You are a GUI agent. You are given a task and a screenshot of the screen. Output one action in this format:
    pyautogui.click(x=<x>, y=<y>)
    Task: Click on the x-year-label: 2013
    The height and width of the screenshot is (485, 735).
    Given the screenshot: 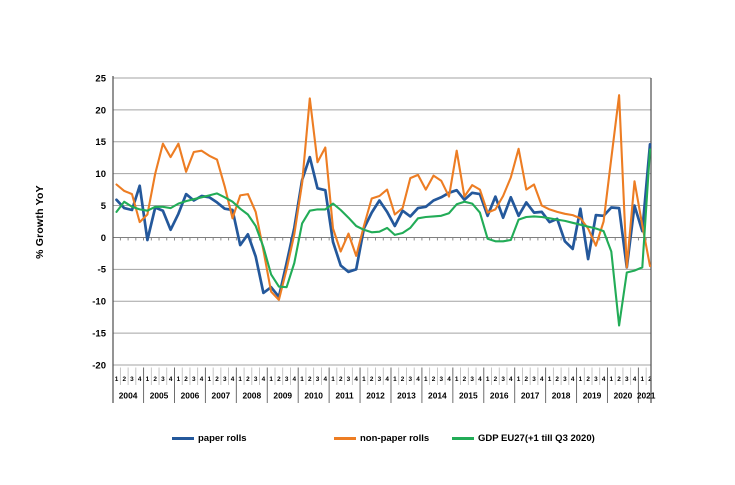 What is the action you would take?
    pyautogui.click(x=406, y=396)
    